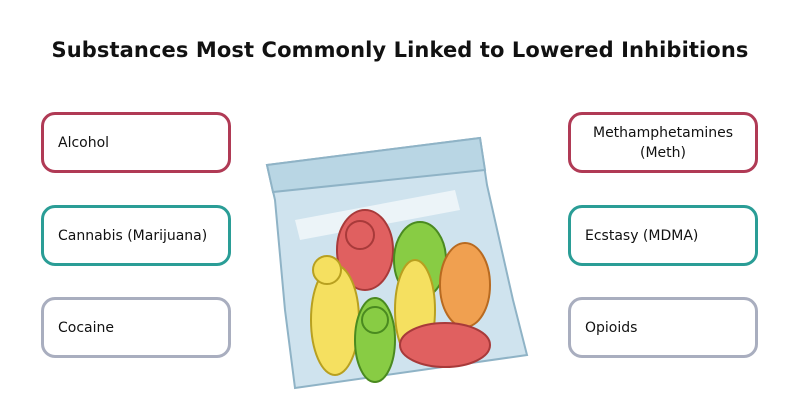 Image resolution: width=800 pixels, height=400 pixels. Describe the element at coordinates (400, 296) in the screenshot. I see `gummy-bears` at that location.